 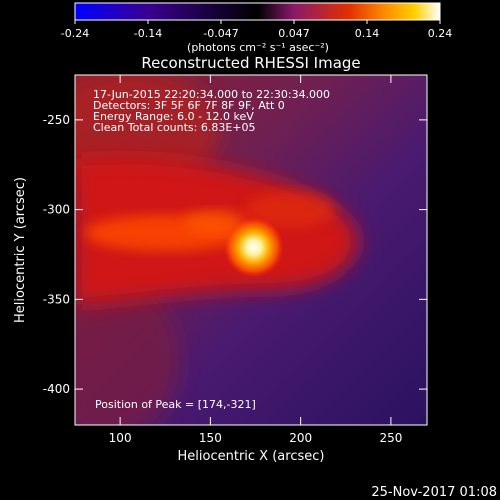 What do you see at coordinates (294, 33) in the screenshot?
I see `colorbar-tick-label: 0.047` at bounding box center [294, 33].